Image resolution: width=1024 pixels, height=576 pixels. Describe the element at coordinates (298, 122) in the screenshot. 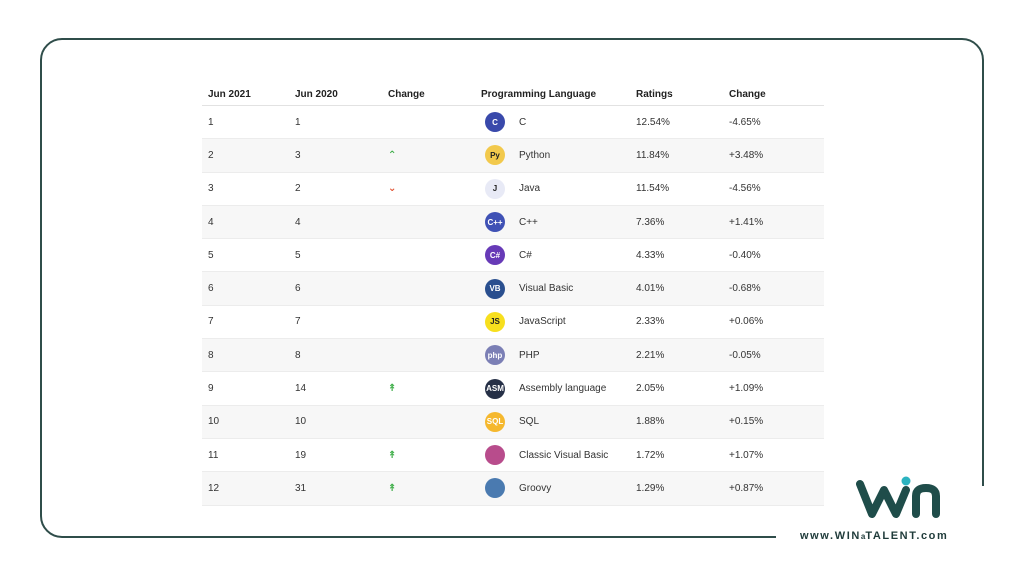

I see `rank-2020: 1` at that location.